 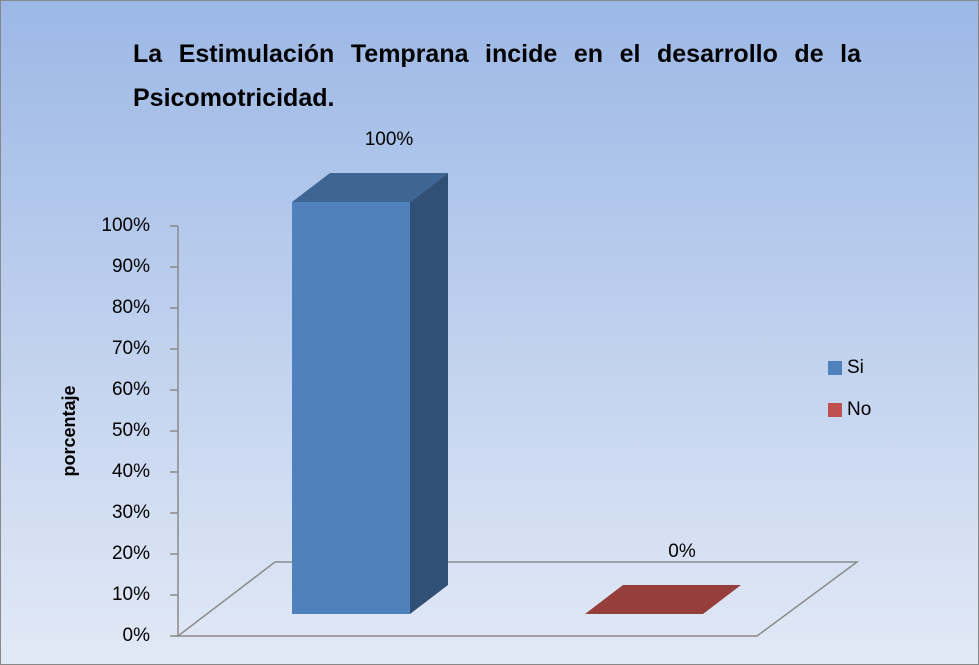 What do you see at coordinates (517, 599) in the screenshot?
I see `floor` at bounding box center [517, 599].